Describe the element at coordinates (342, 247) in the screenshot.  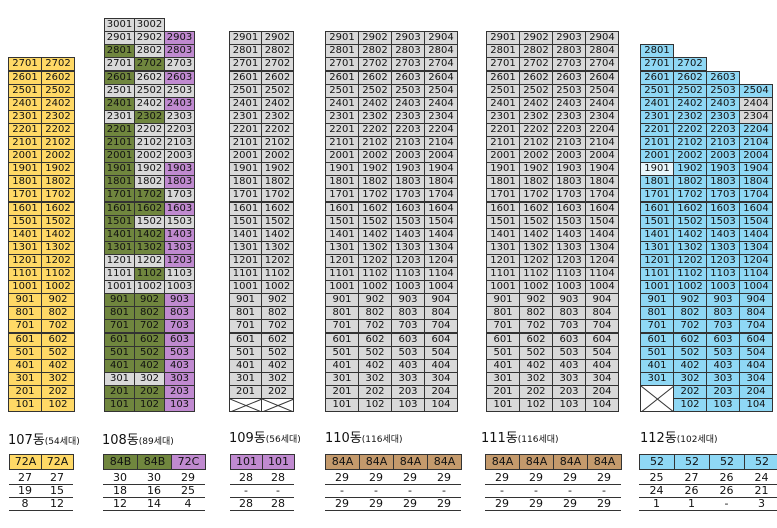
I see `unit-cell: 1301` at that location.